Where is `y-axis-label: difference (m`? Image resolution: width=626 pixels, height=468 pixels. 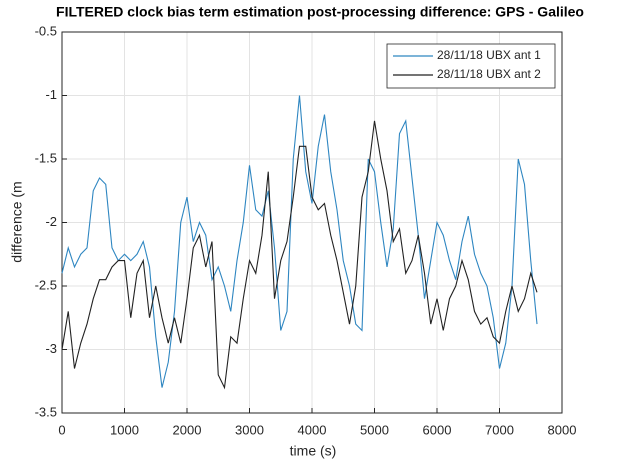 y-axis-label: difference (m is located at coordinates (17, 221).